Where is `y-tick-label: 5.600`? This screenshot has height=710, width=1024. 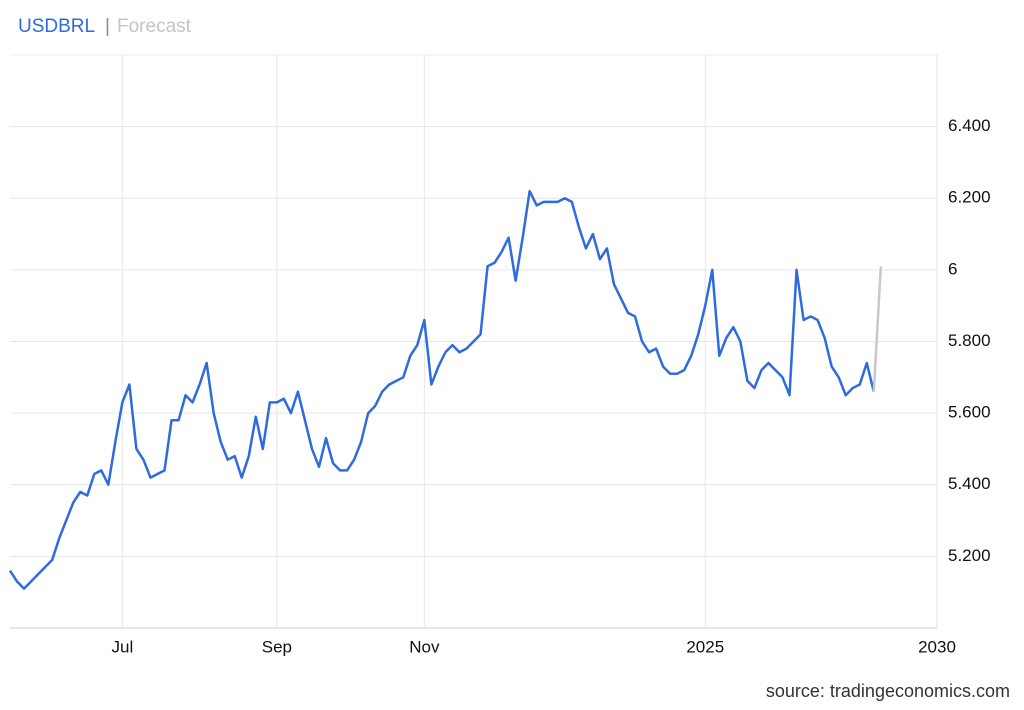 y-tick-label: 5.600 is located at coordinates (969, 412).